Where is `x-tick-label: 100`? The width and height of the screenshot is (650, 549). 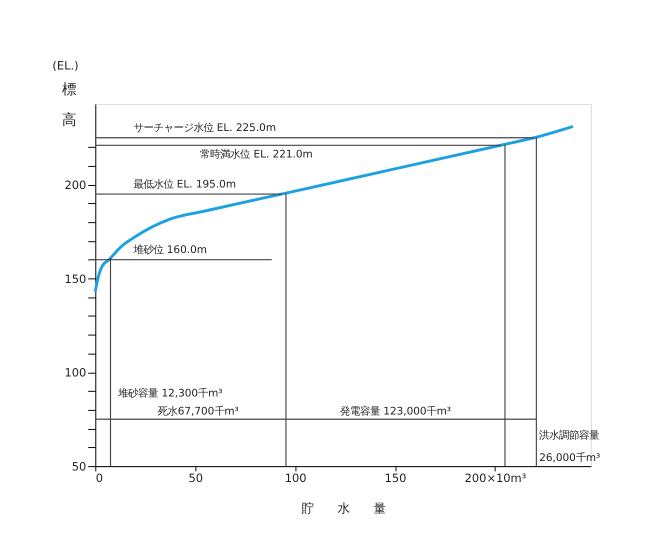
x-tick-label: 100 is located at coordinates (295, 477).